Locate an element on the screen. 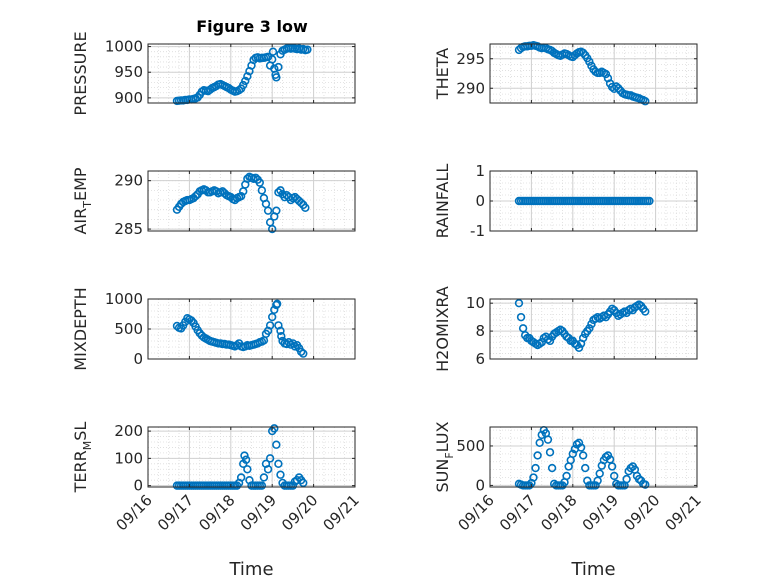 This screenshot has height=583, width=778. y-tick-label: 900 is located at coordinates (128, 98).